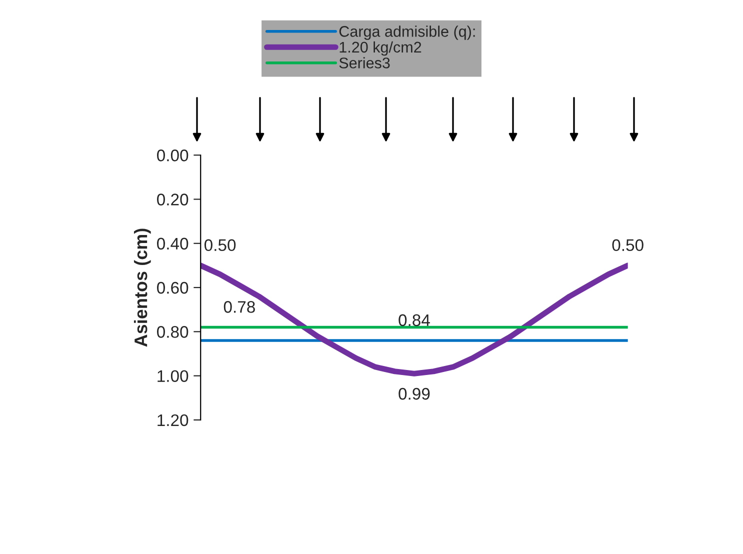  Describe the element at coordinates (172, 244) in the screenshot. I see `y-tick-label: 0.40` at that location.